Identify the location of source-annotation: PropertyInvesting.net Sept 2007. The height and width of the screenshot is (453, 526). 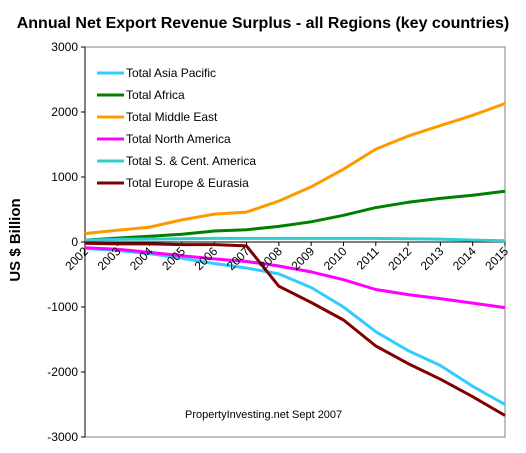
(263, 415).